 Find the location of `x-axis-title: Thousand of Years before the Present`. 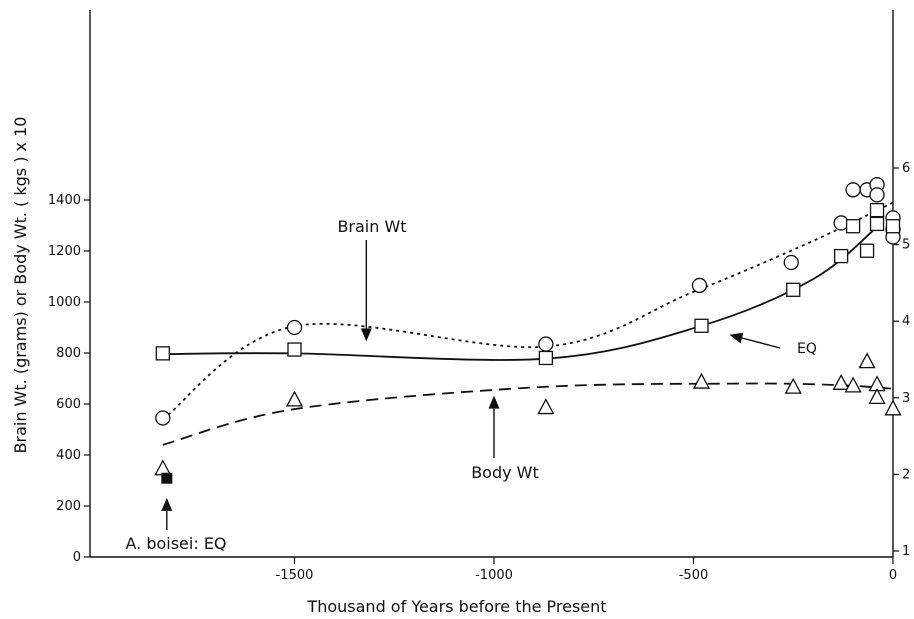

x-axis-title: Thousand of Years before the Present is located at coordinates (456, 606).